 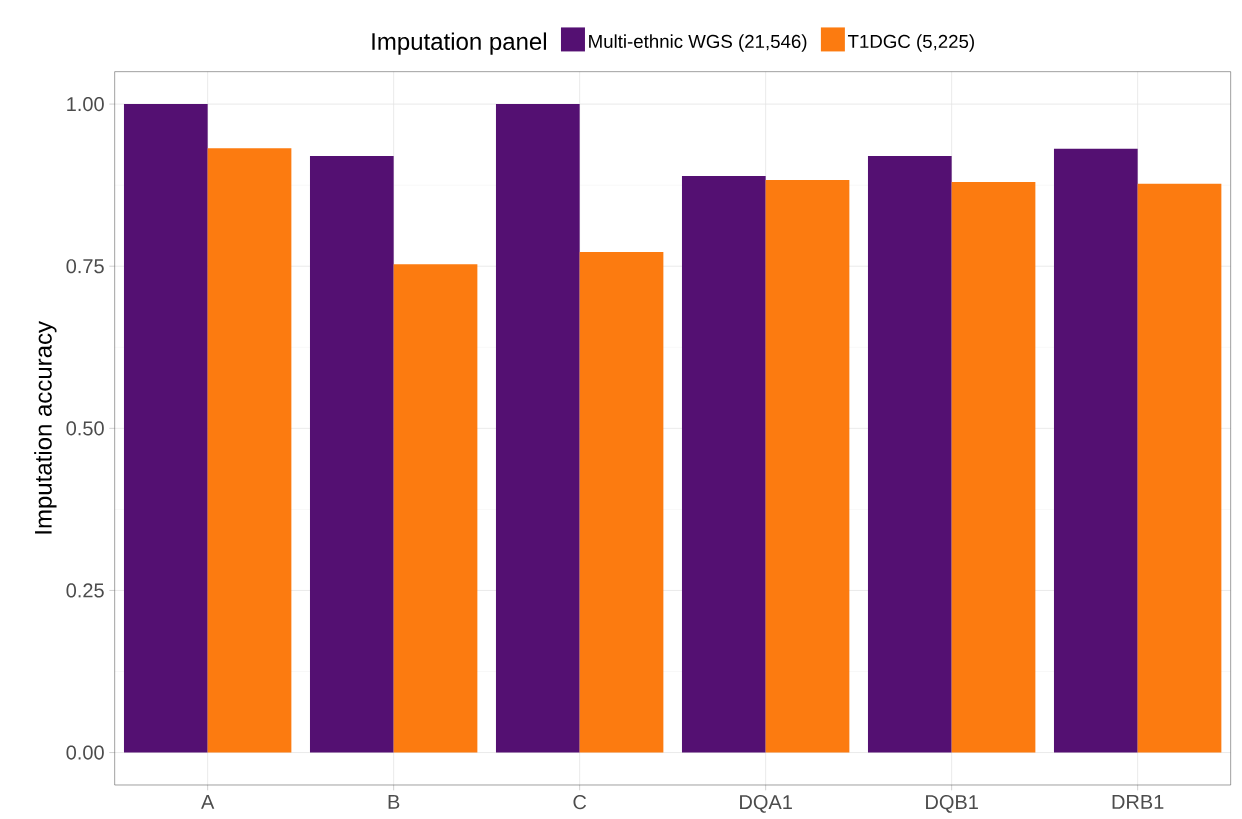 What do you see at coordinates (766, 804) in the screenshot?
I see `x-tick-label: DQA1` at bounding box center [766, 804].